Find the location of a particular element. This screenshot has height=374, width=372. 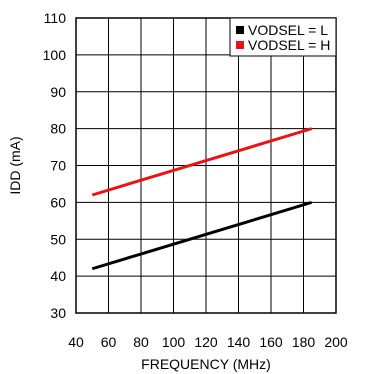

x-tick-label: 180 is located at coordinates (304, 342).